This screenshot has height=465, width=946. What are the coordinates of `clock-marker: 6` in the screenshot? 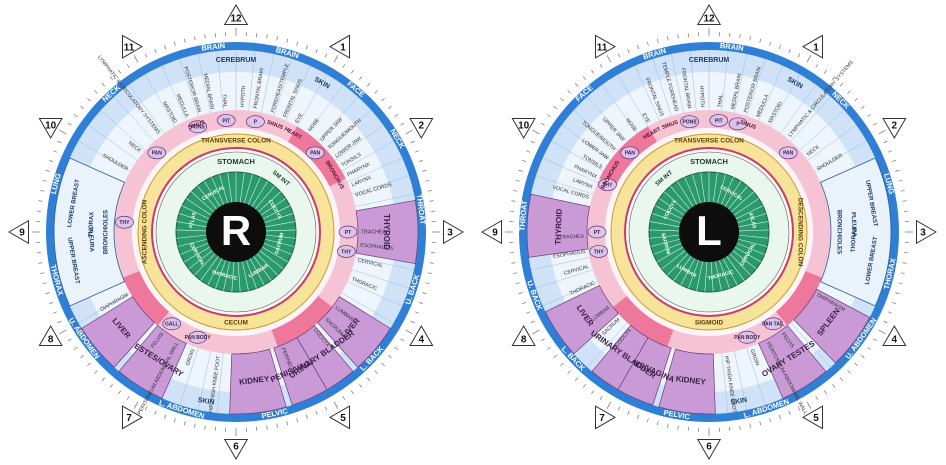 It's located at (709, 450).